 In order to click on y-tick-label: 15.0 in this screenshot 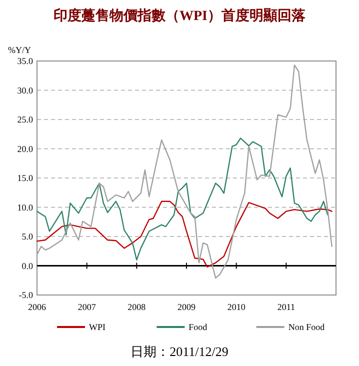, I will do `click(25, 178)`.